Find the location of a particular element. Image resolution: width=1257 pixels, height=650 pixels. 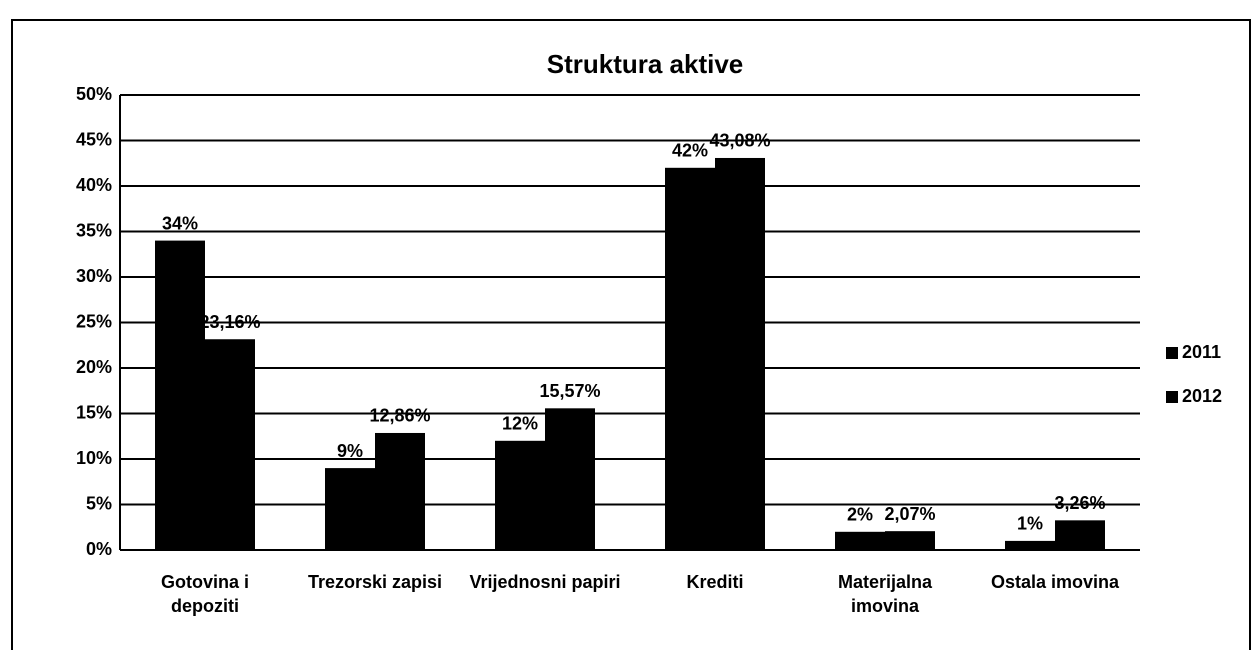

y-tick-label: 20% is located at coordinates (94, 367).